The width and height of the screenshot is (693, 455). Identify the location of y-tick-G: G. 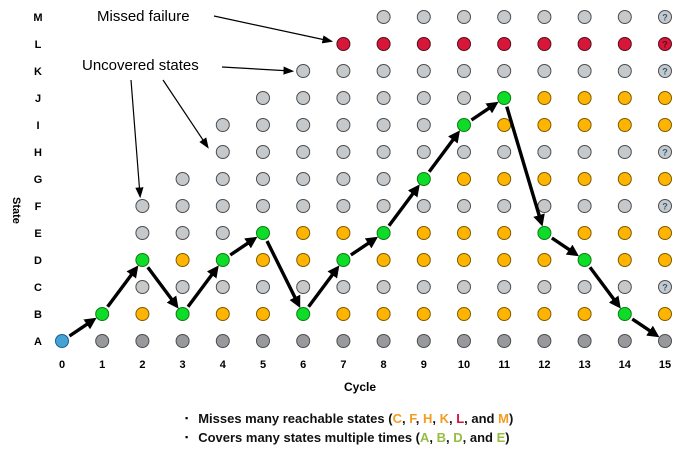
(38, 180).